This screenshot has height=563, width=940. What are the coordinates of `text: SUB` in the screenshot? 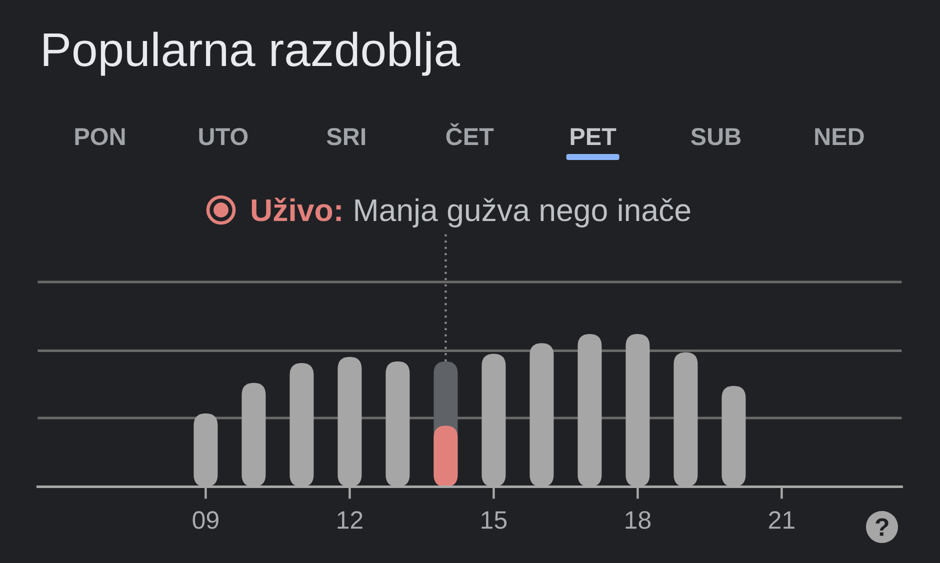 It's located at (716, 137).